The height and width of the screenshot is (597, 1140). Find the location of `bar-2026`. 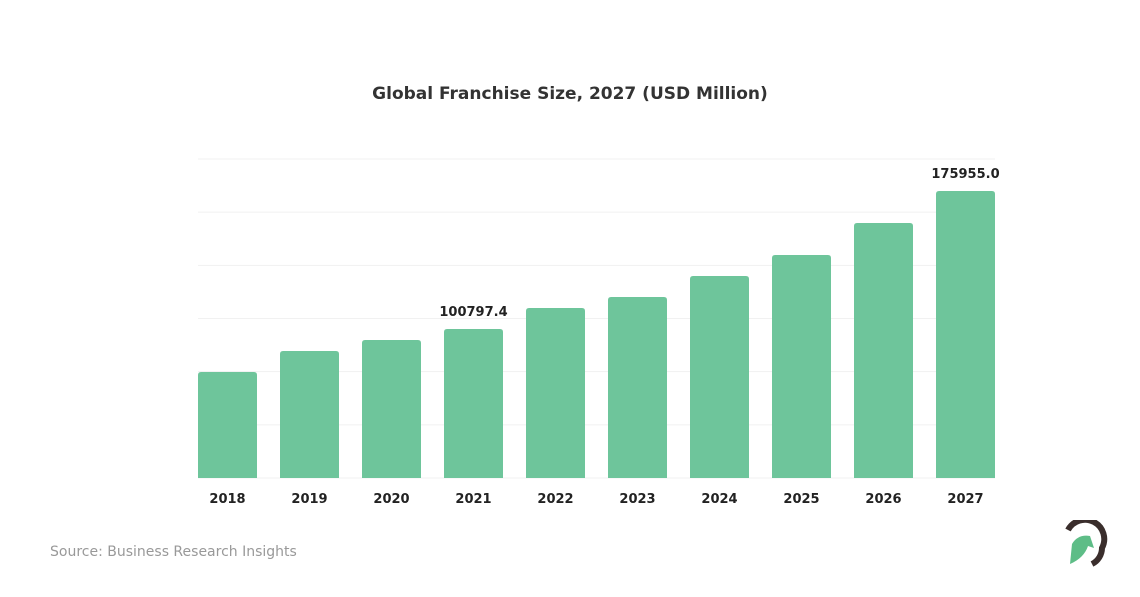

bar-2026 is located at coordinates (883, 350).